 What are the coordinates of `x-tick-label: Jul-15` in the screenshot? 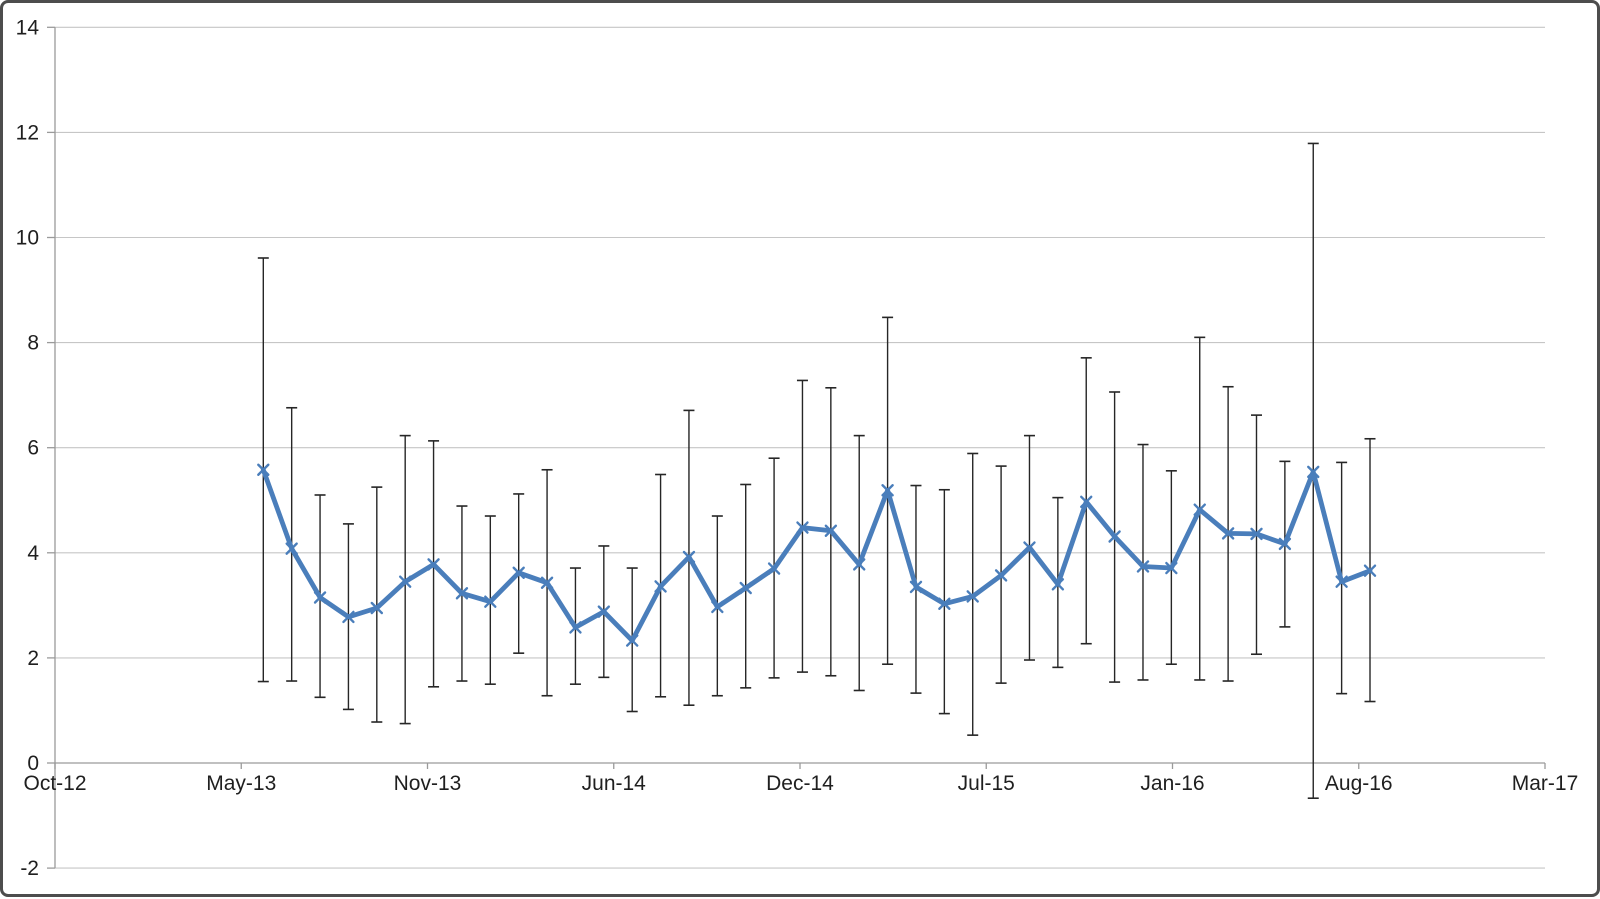 It's located at (986, 783).